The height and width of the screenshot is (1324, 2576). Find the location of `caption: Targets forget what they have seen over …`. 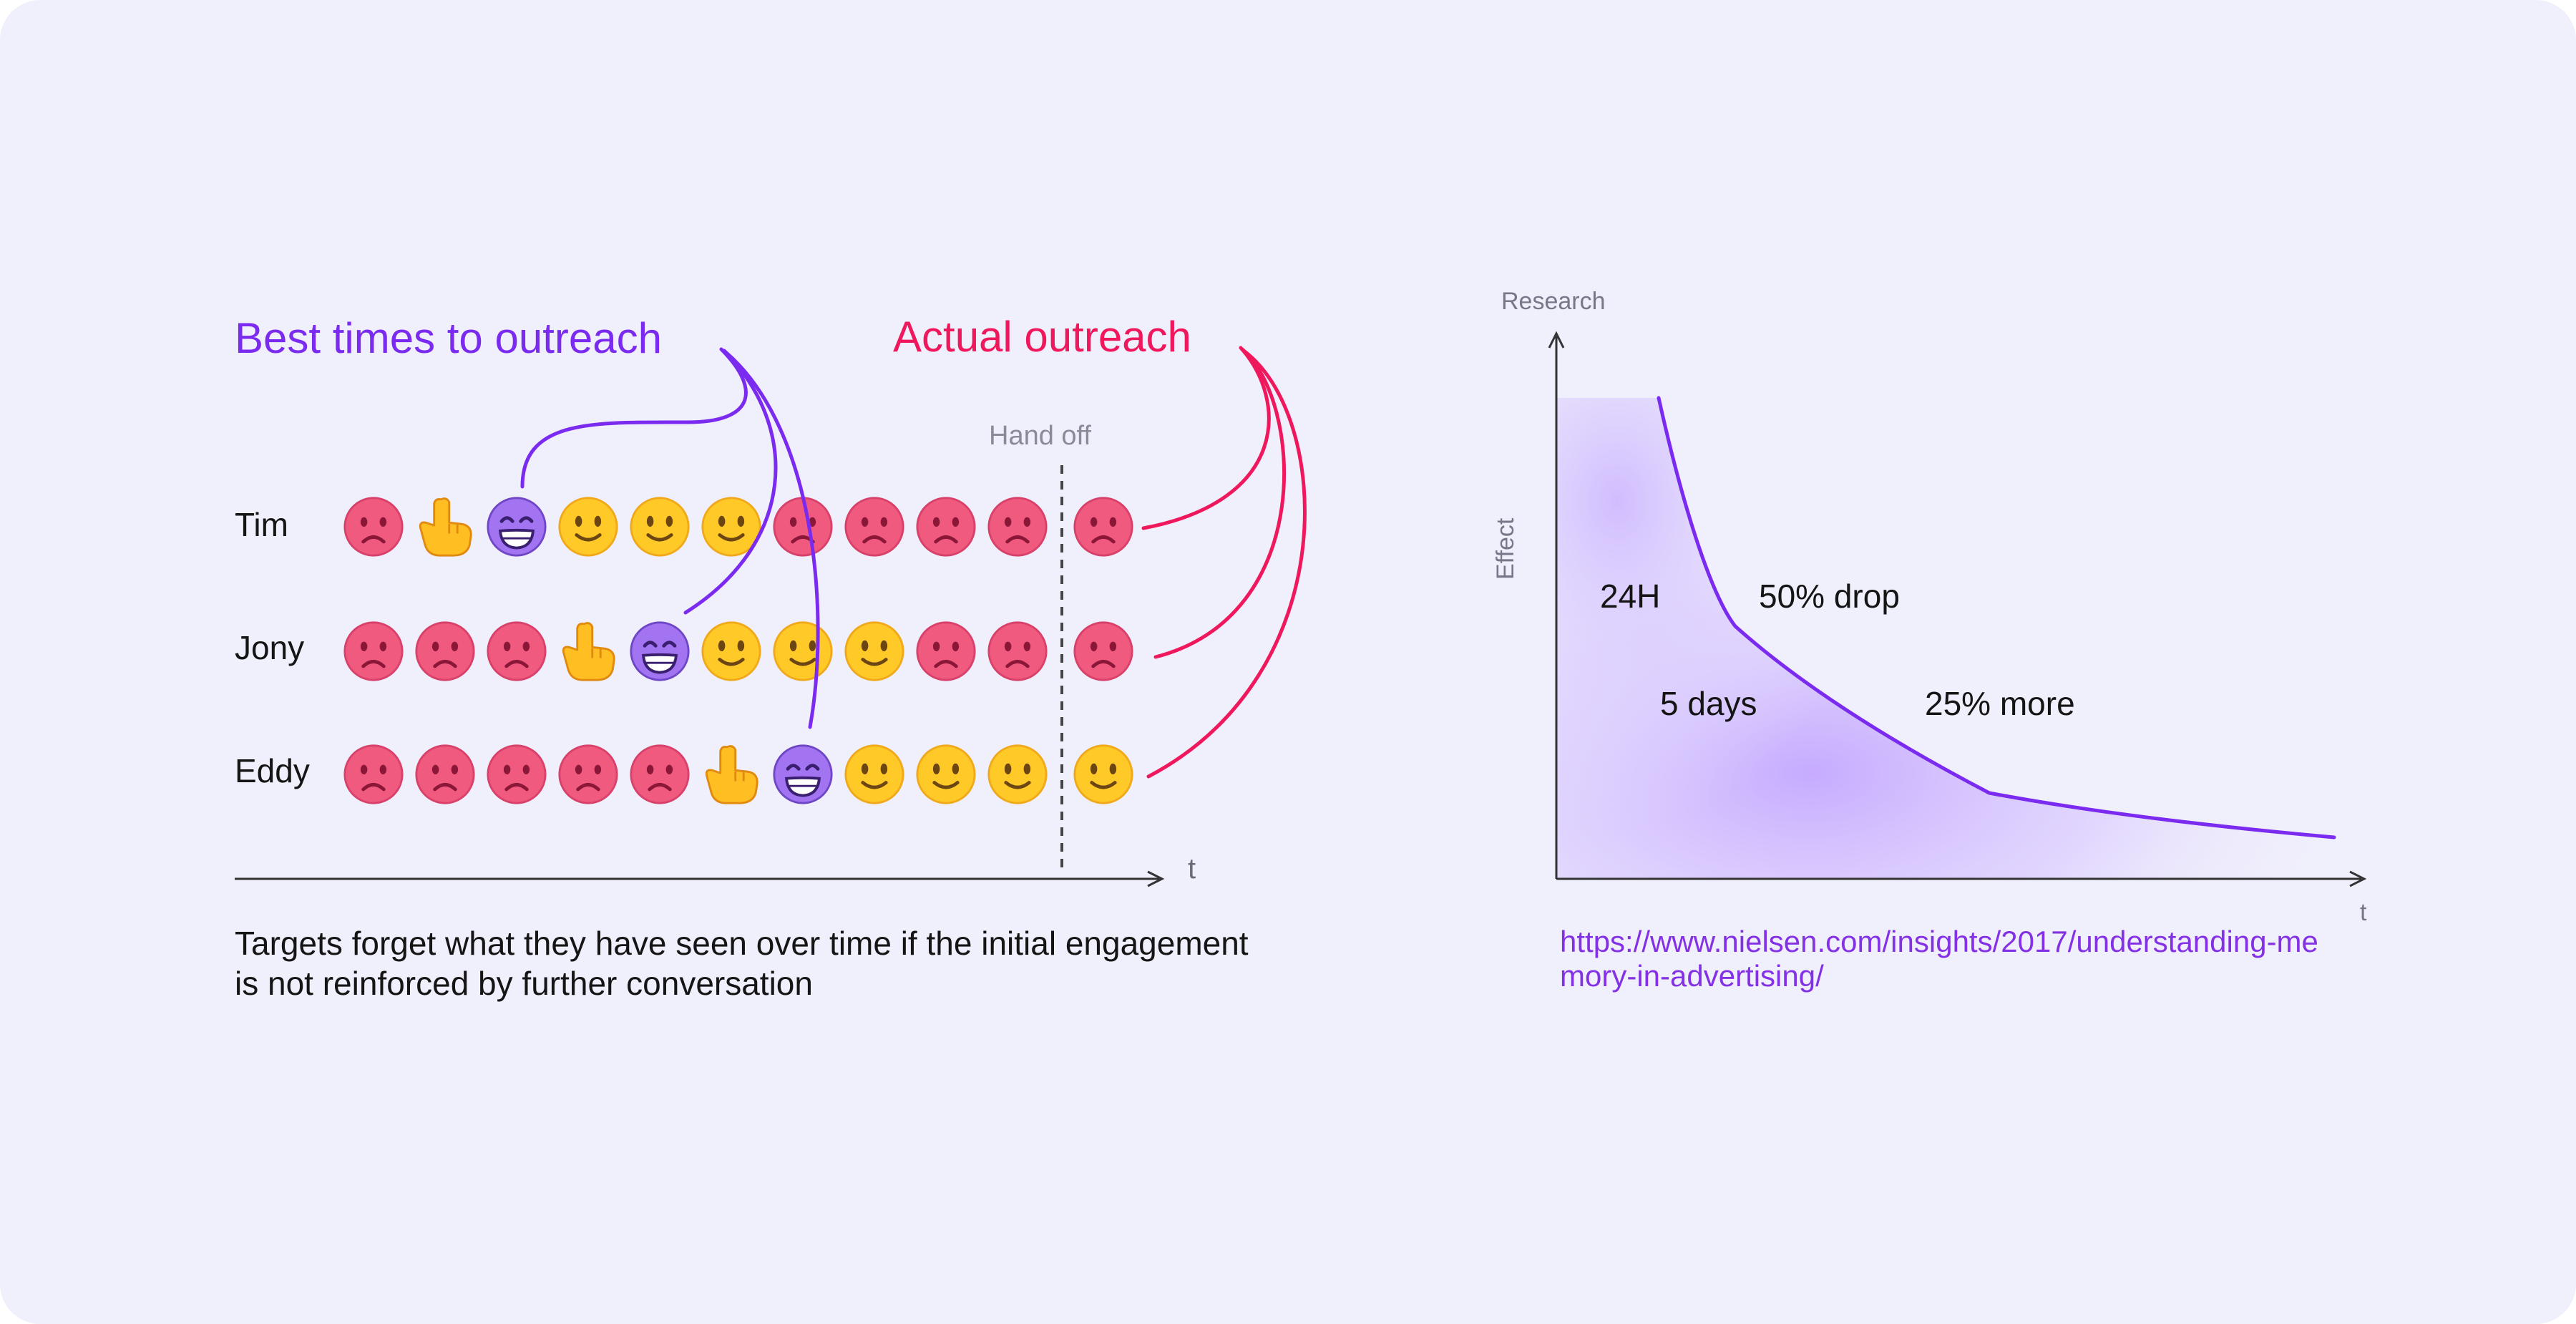

caption: Targets forget what they have seen over … is located at coordinates (742, 964).